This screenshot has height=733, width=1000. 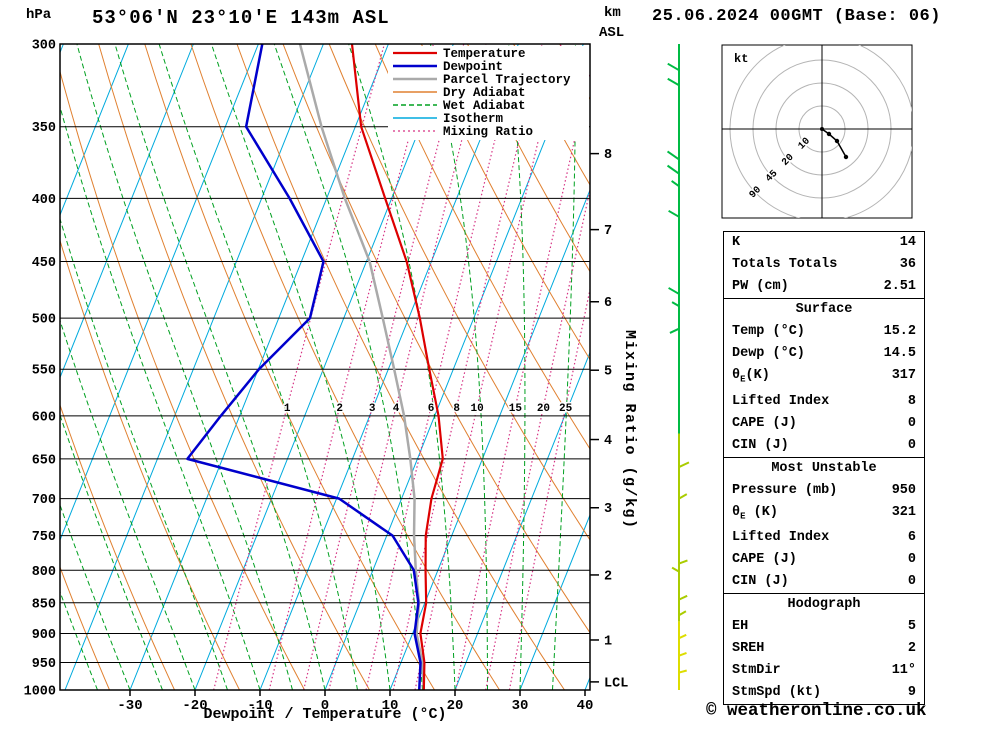 I want to click on stat-label: K, so click(x=736, y=242).